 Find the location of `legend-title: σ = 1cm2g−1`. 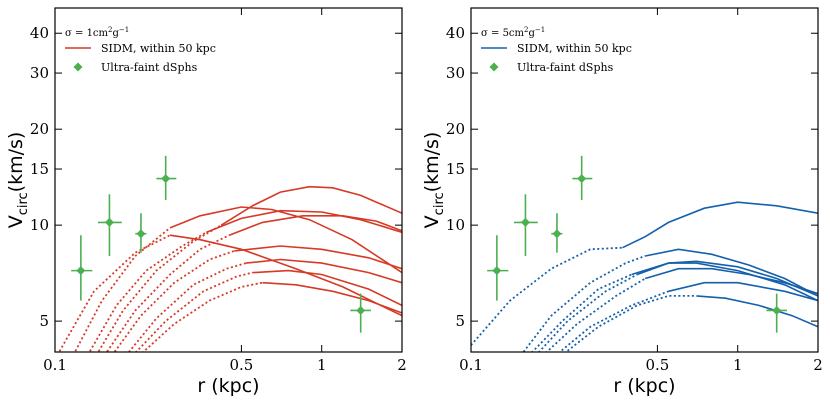

legend-title: σ = 1cm2g−1 is located at coordinates (97, 32).